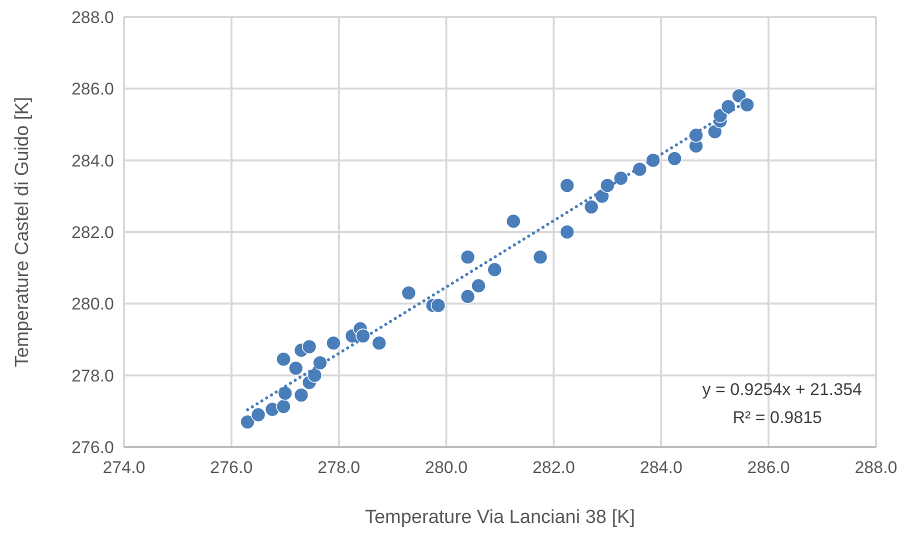  I want to click on x-tick-label: 286.0, so click(768, 467).